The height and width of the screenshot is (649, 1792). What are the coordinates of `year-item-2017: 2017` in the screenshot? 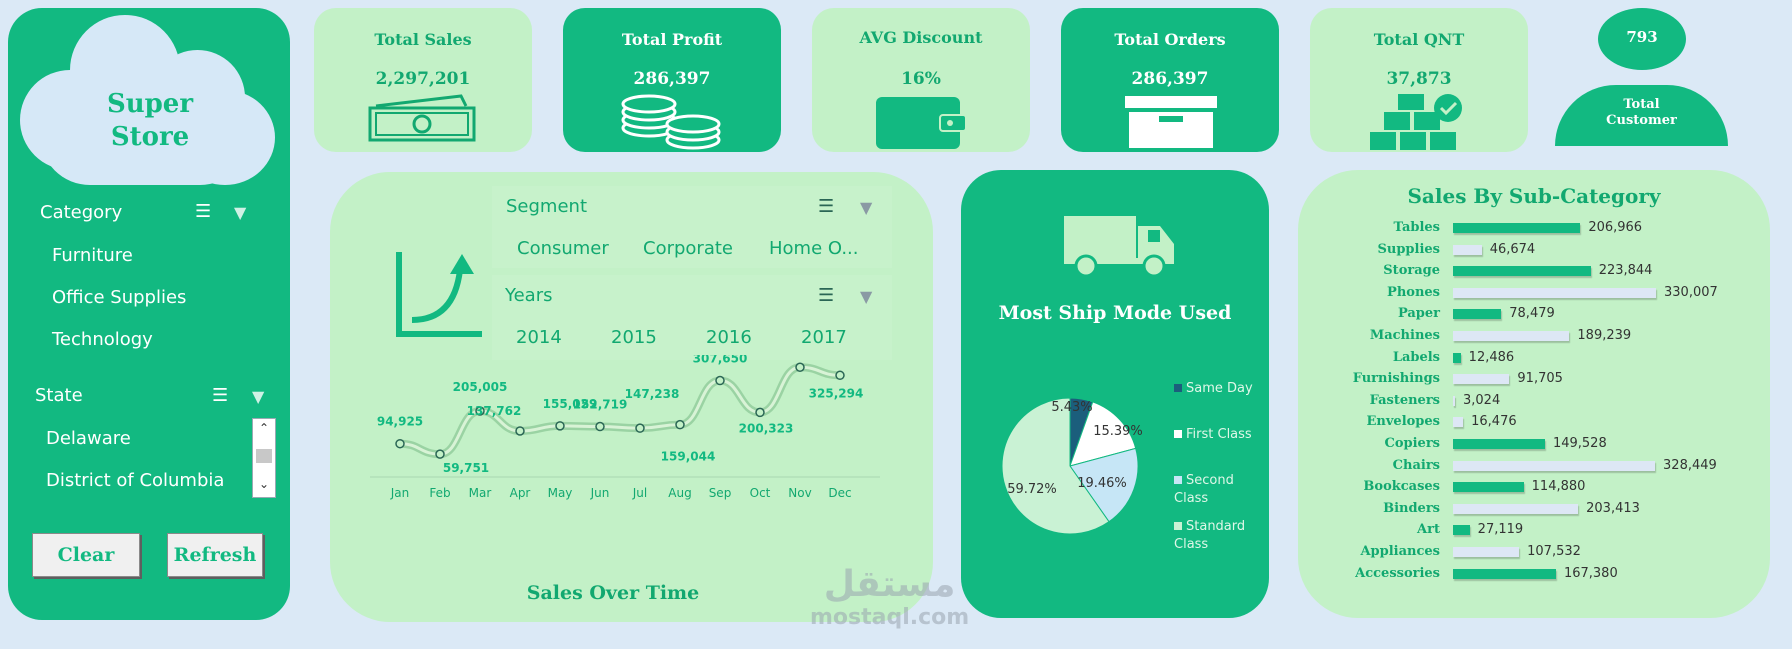 It's located at (824, 337).